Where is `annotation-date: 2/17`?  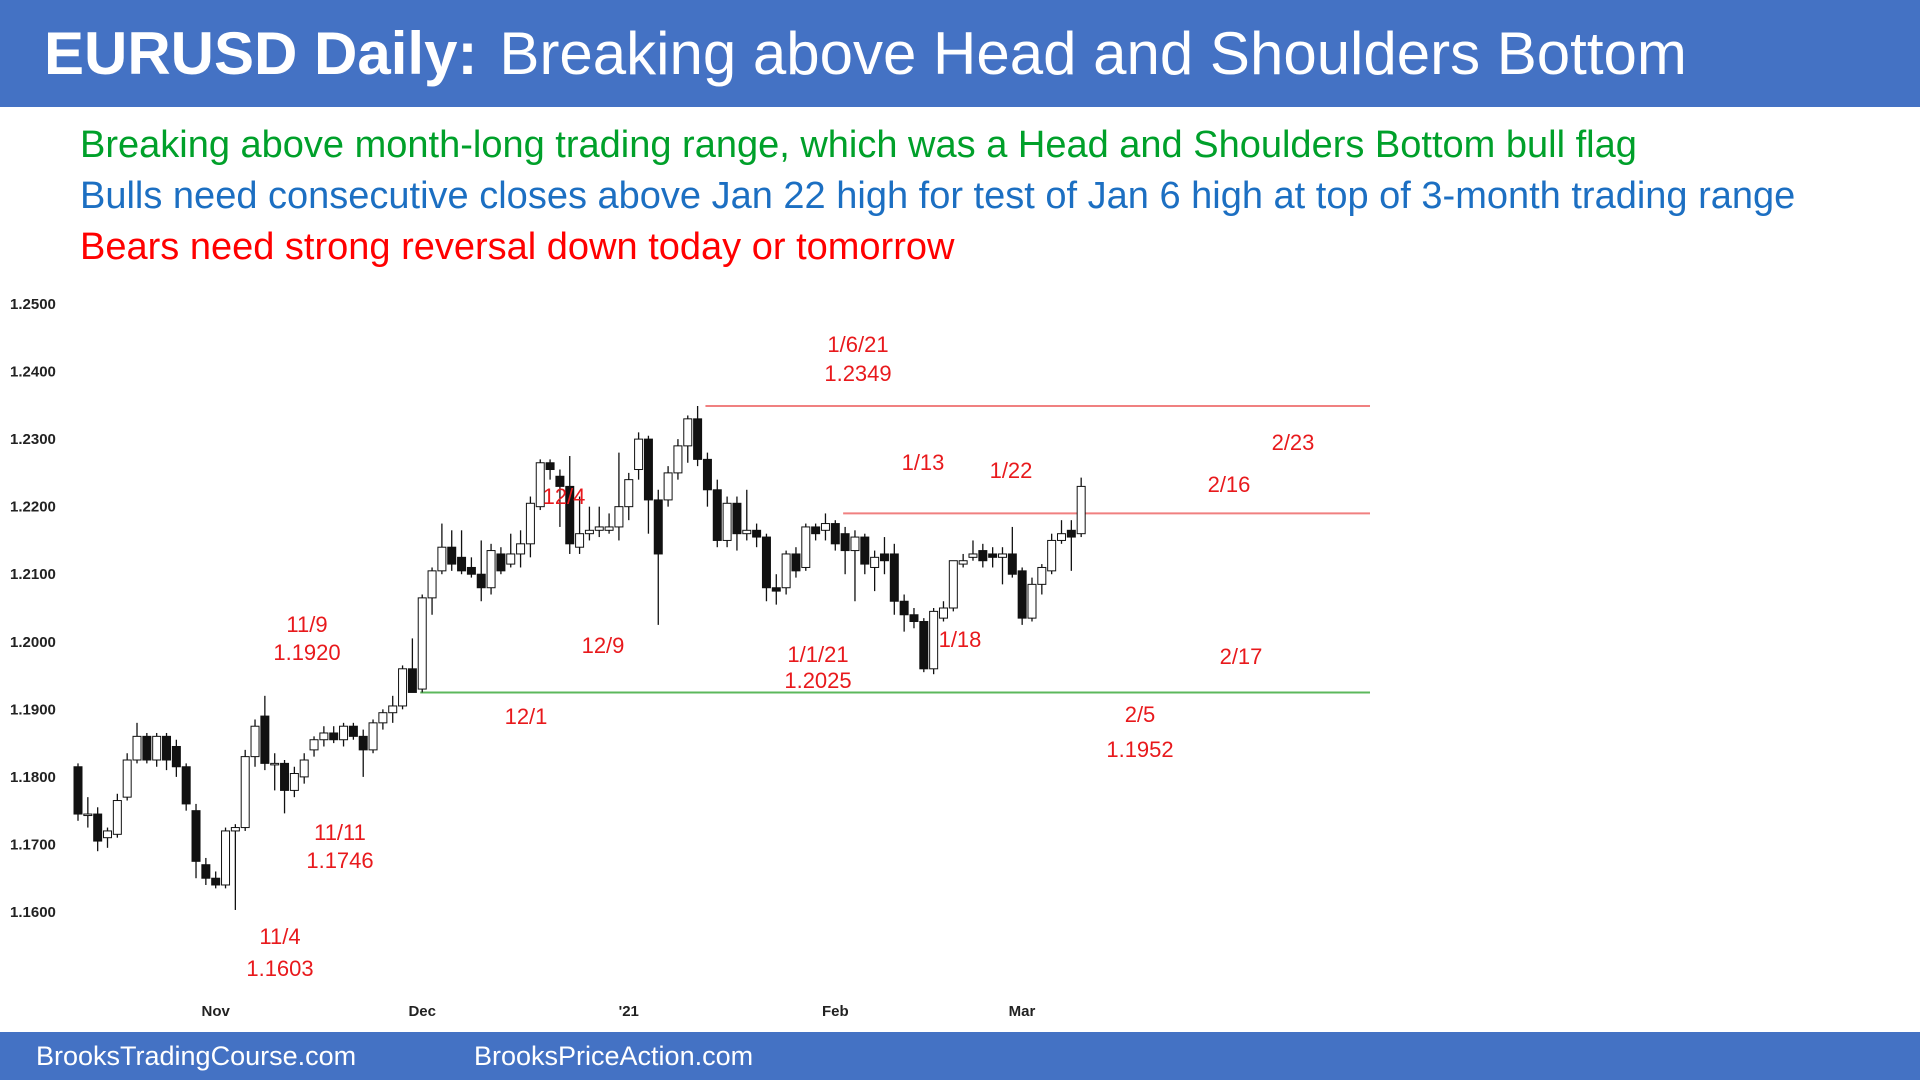
annotation-date: 2/17 is located at coordinates (1241, 656).